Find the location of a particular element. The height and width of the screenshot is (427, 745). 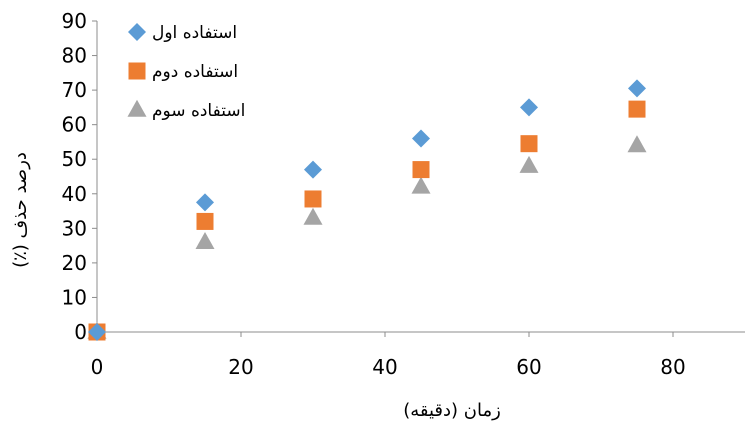

legend-label-series-3: استفاده سوم is located at coordinates (198, 111).